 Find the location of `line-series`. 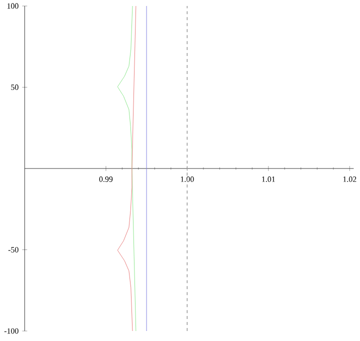

line-series is located at coordinates (126, 169).